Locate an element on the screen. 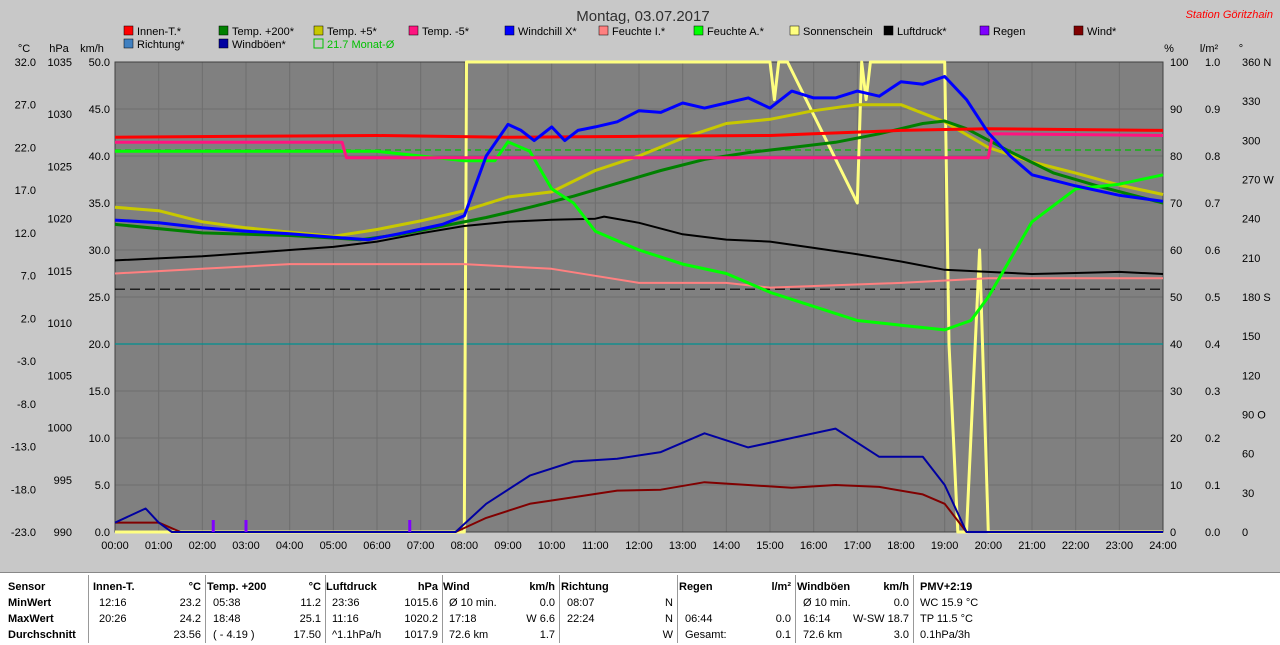 Image resolution: width=1280 pixels, height=645 pixels. temp-tick-label: -23.0 is located at coordinates (23, 533).